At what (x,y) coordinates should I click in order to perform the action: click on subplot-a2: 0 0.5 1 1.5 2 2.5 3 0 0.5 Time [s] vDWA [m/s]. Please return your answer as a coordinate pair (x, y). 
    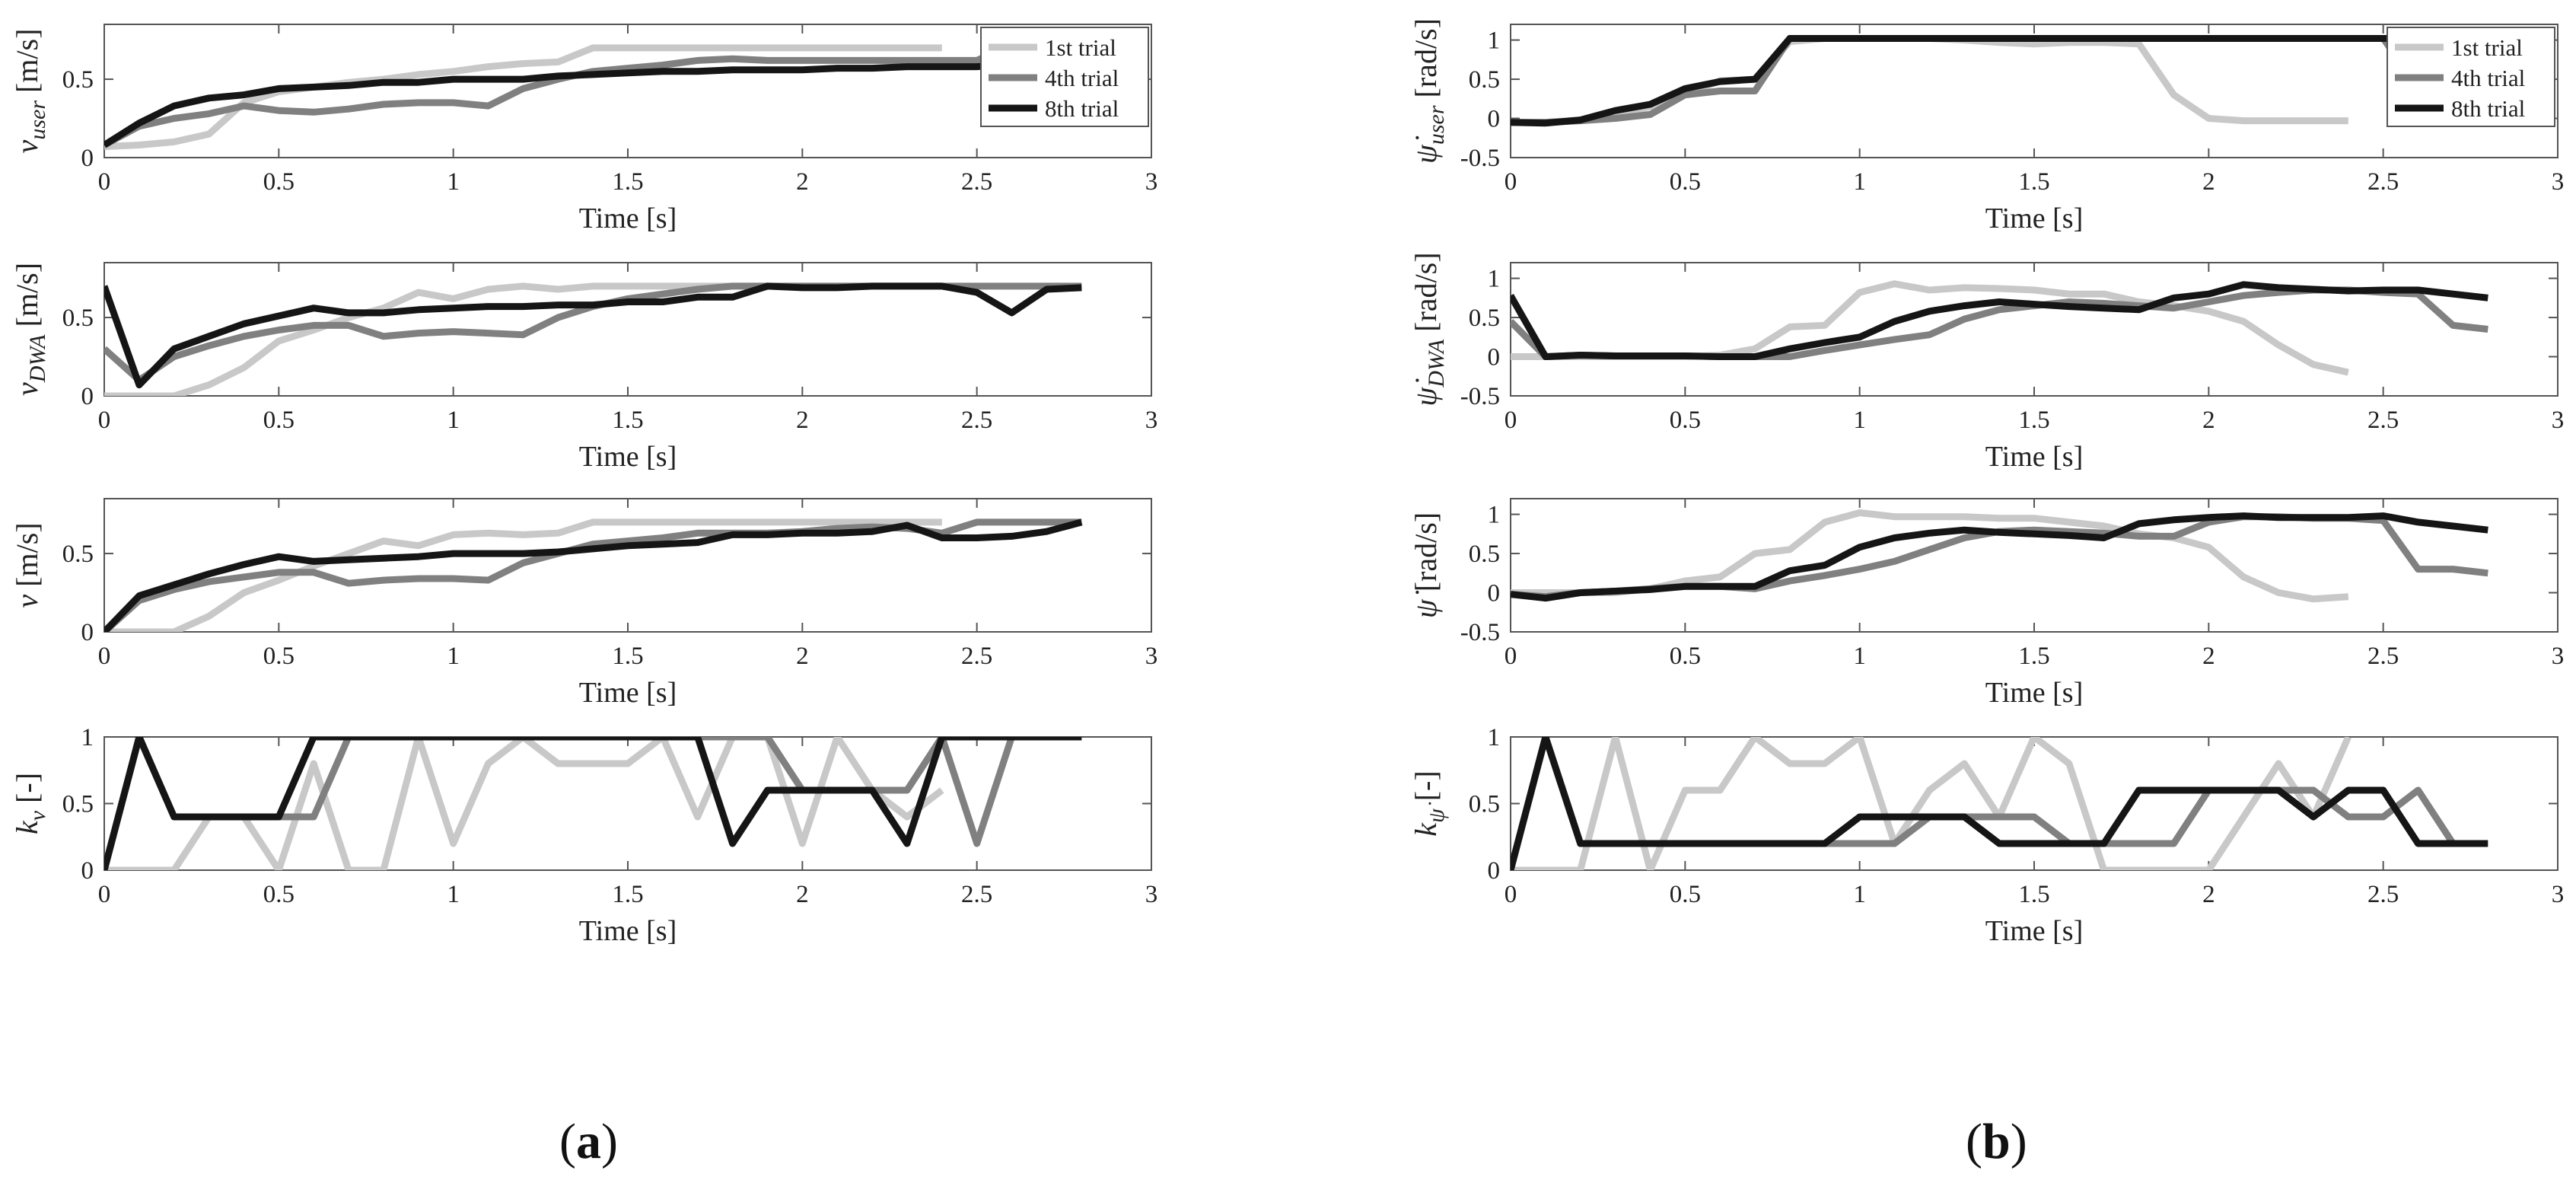
    Looking at the image, I should click on (584, 367).